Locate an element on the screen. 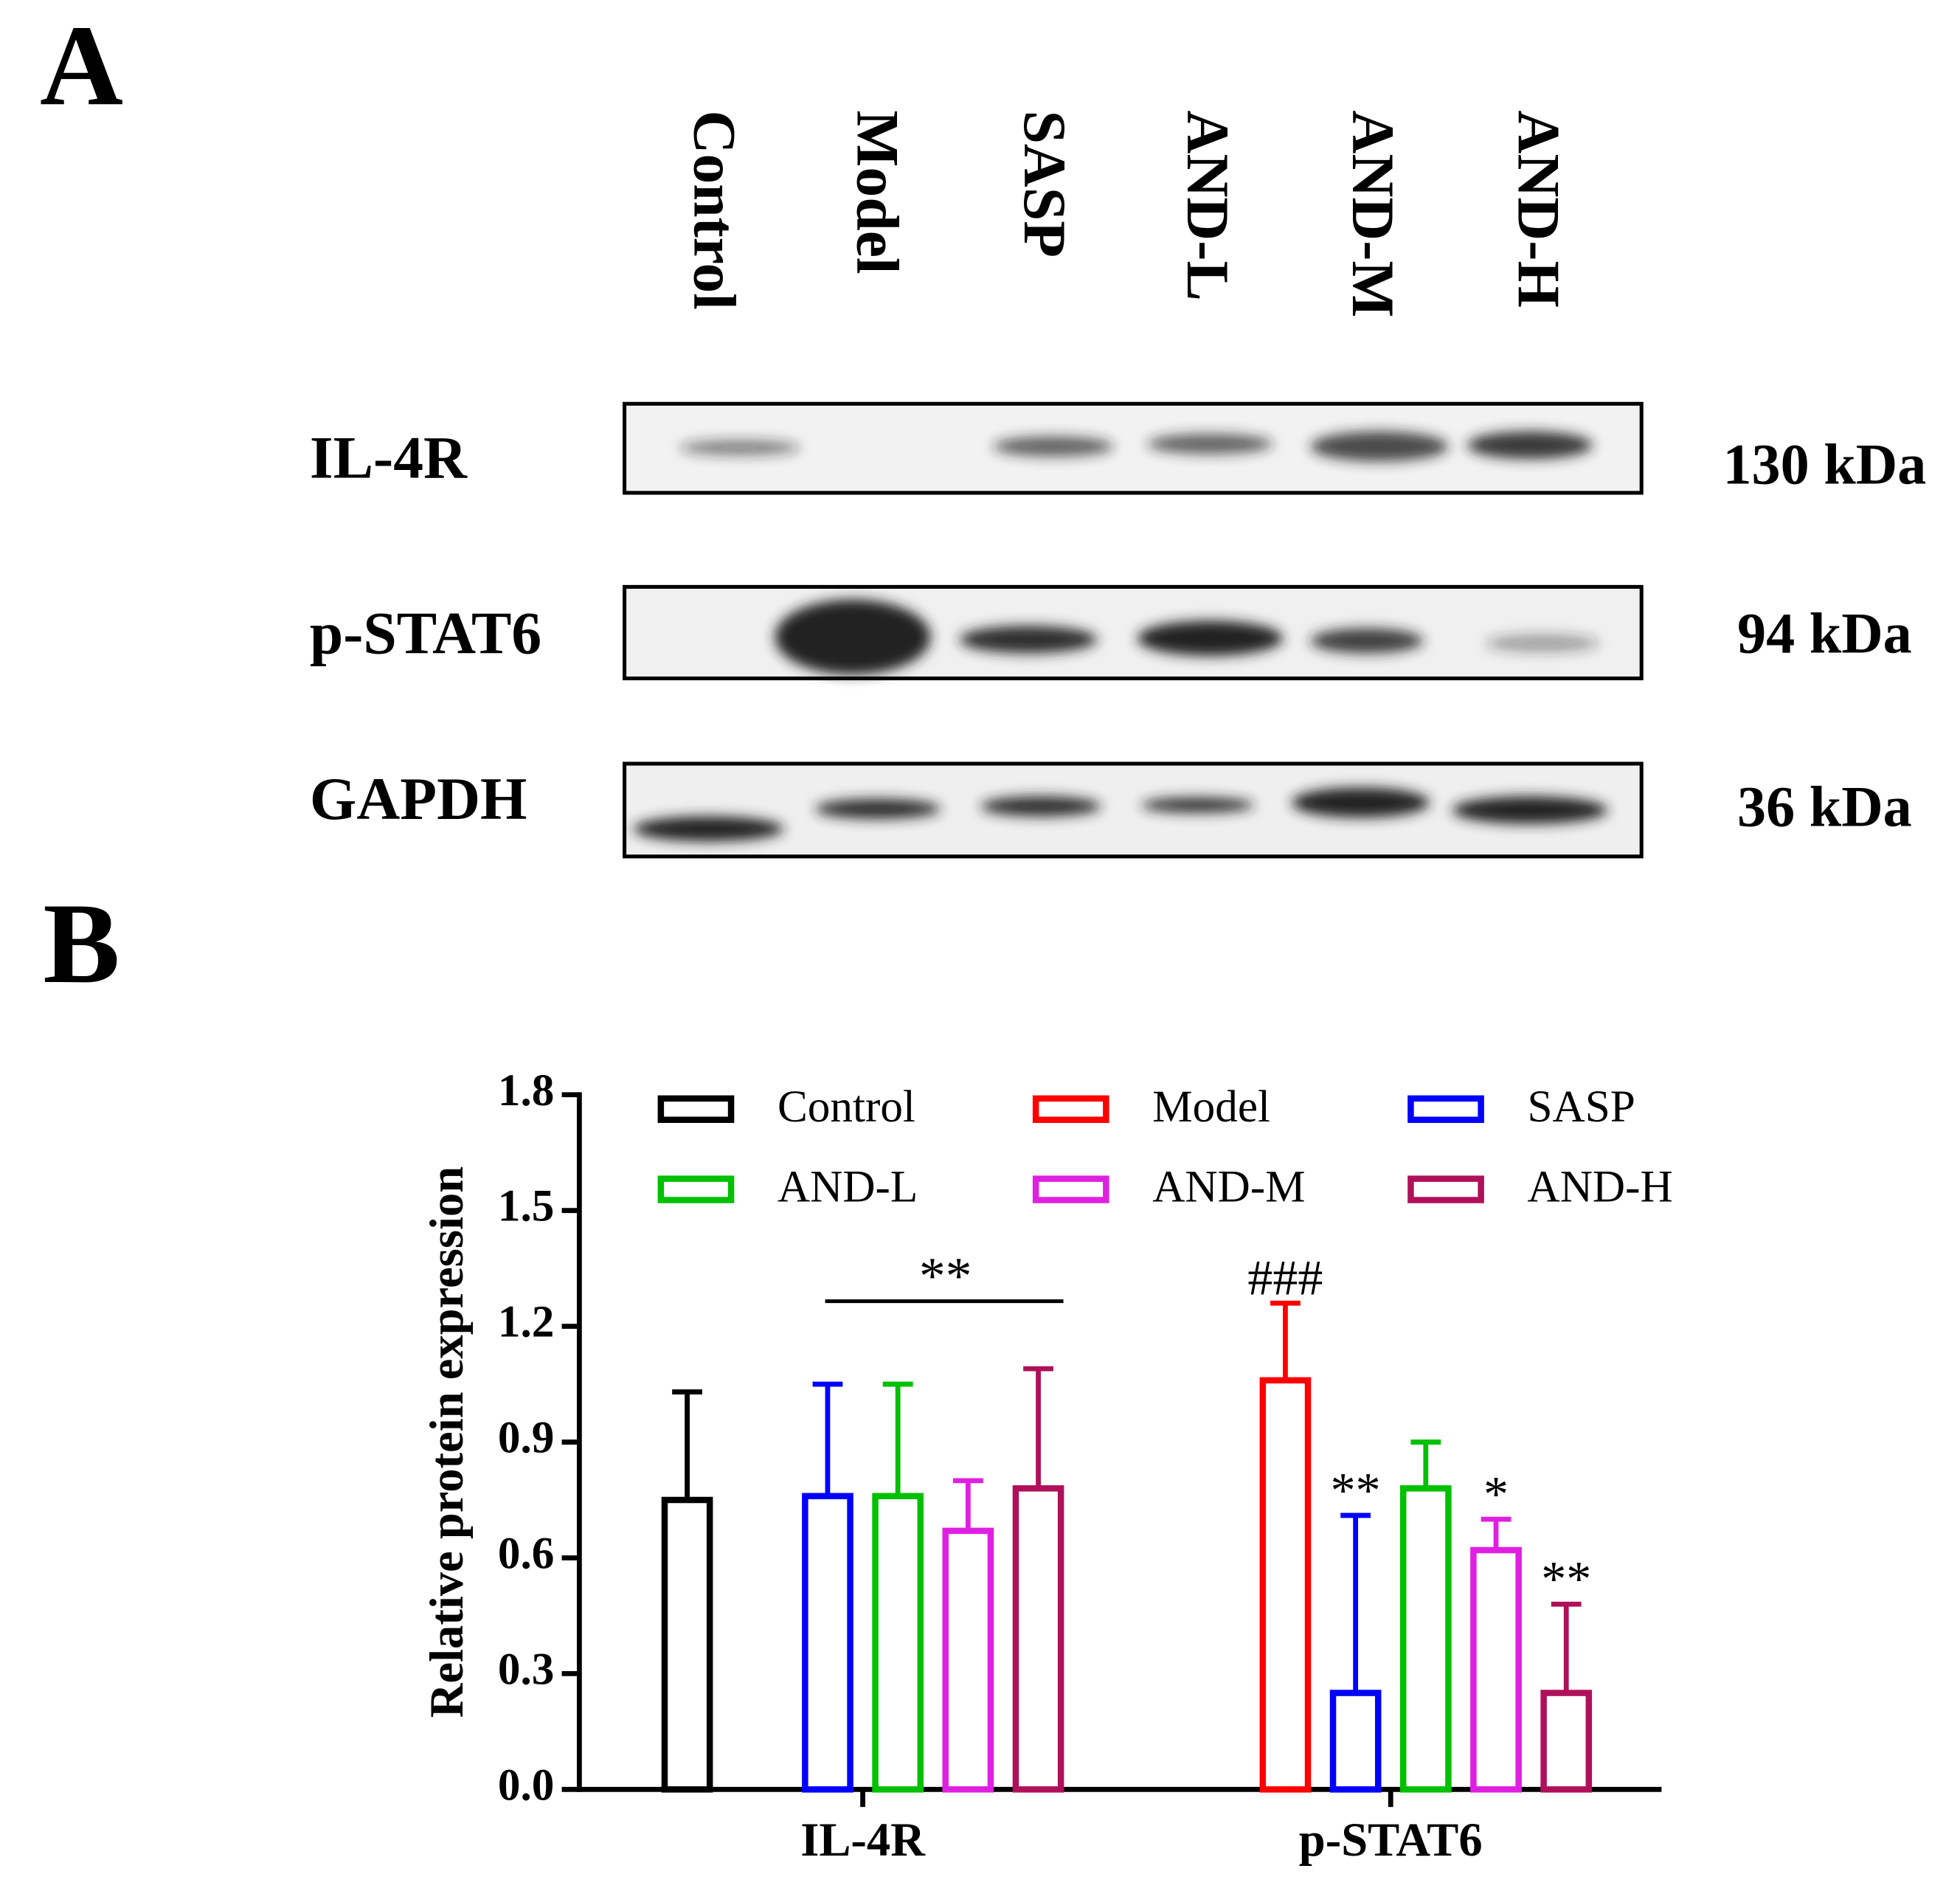  size-label: 94 kDa is located at coordinates (1825, 633).